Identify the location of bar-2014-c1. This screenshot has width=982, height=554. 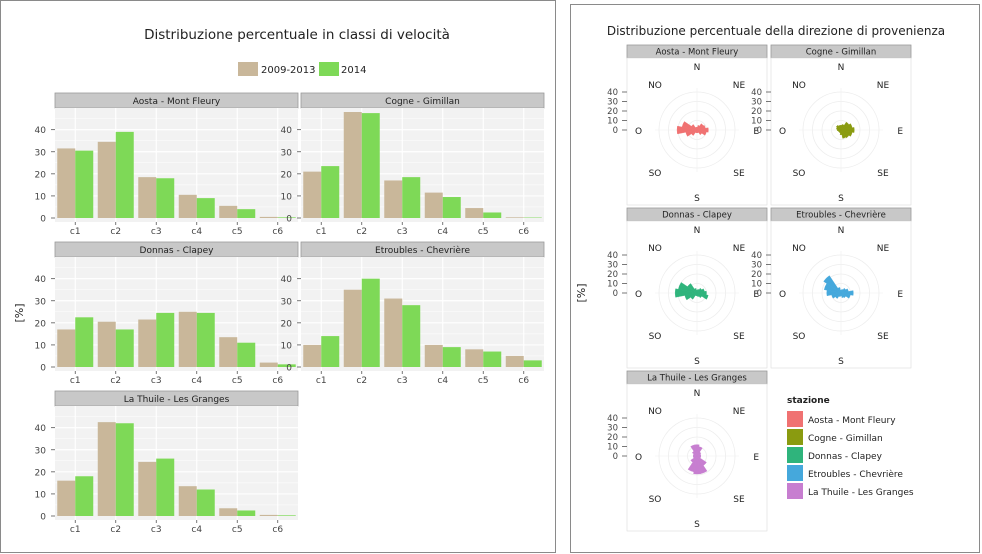
(84, 496).